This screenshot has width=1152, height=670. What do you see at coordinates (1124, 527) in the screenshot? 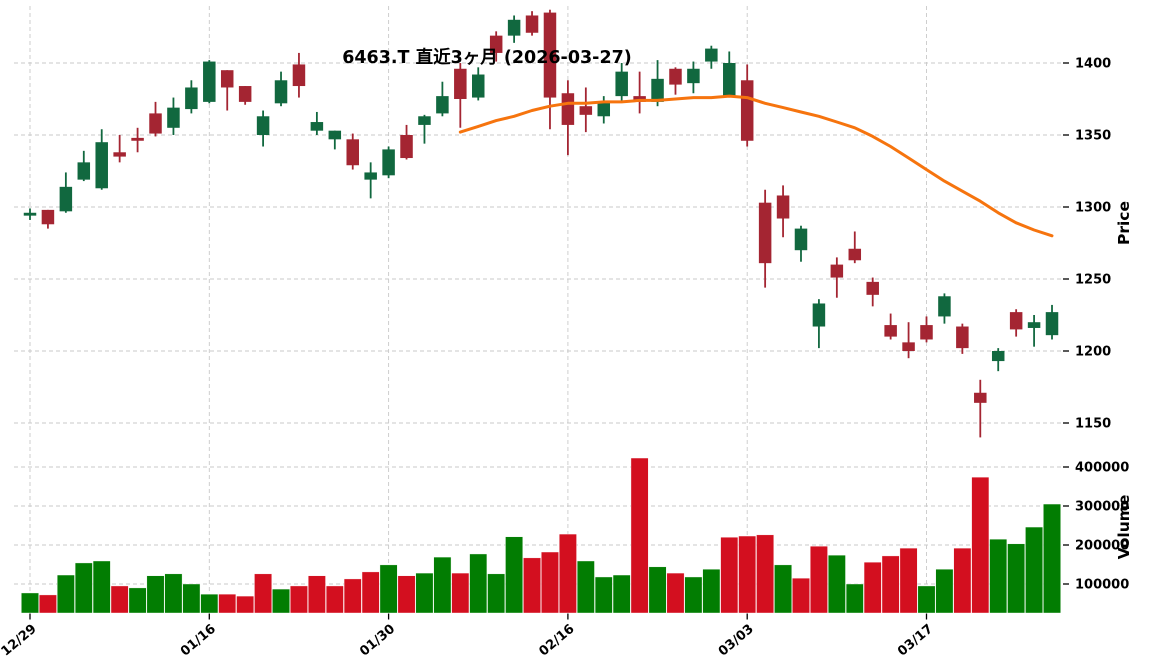
I see `volume-axis-title: Volume` at bounding box center [1124, 527].